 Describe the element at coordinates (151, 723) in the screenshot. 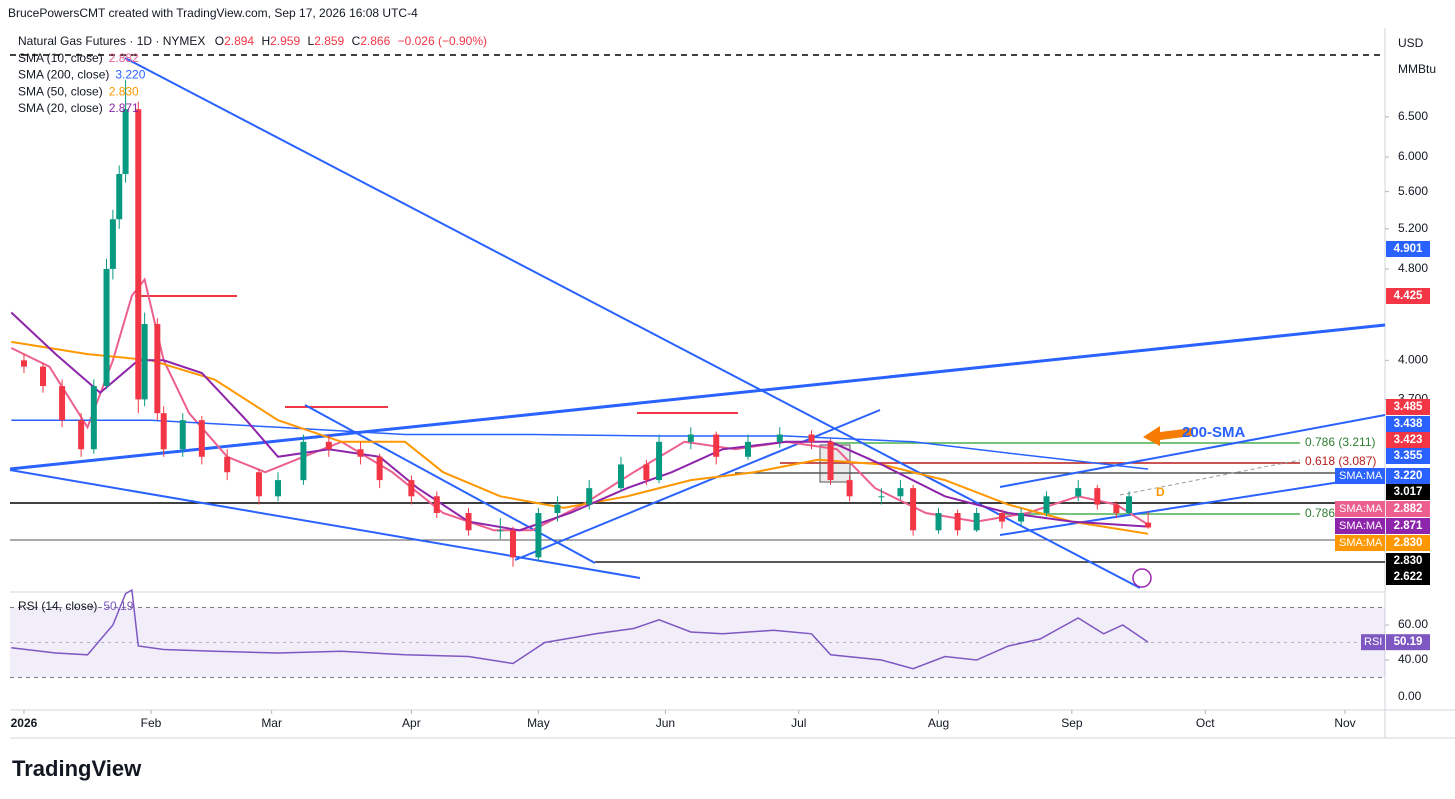

I see `x-tick-label: Feb` at that location.